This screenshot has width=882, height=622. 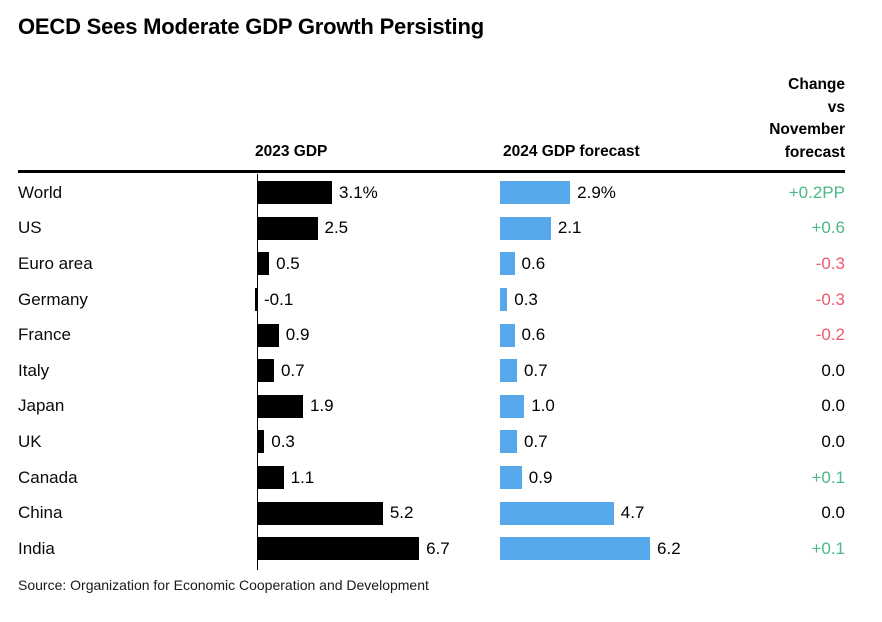 I want to click on bar-value-2023: 0.9, so click(x=297, y=335).